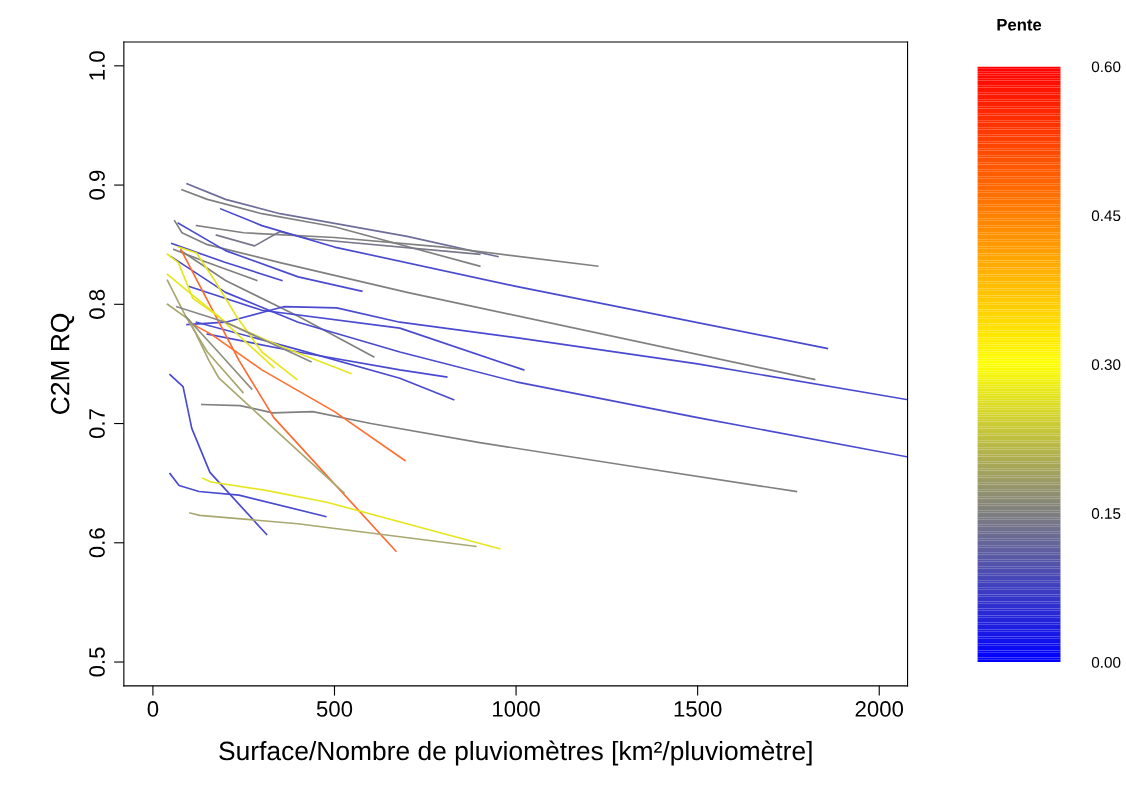 The image size is (1126, 792). What do you see at coordinates (1106, 662) in the screenshot?
I see `color-bar-label: 0.00` at bounding box center [1106, 662].